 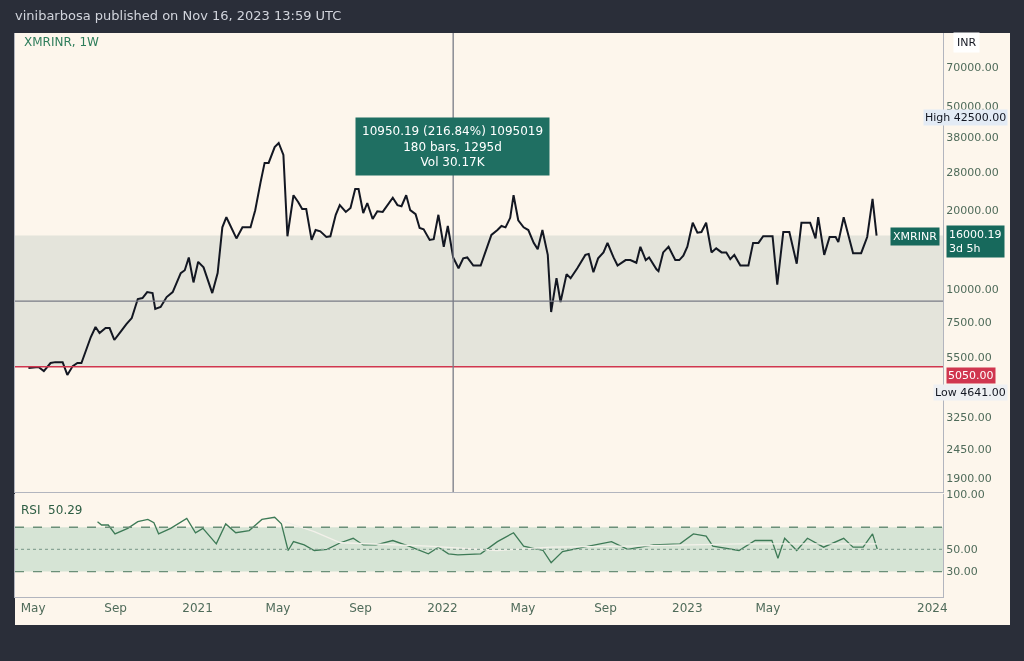 What do you see at coordinates (966, 117) in the screenshot?
I see `annotation: High 42500.00` at bounding box center [966, 117].